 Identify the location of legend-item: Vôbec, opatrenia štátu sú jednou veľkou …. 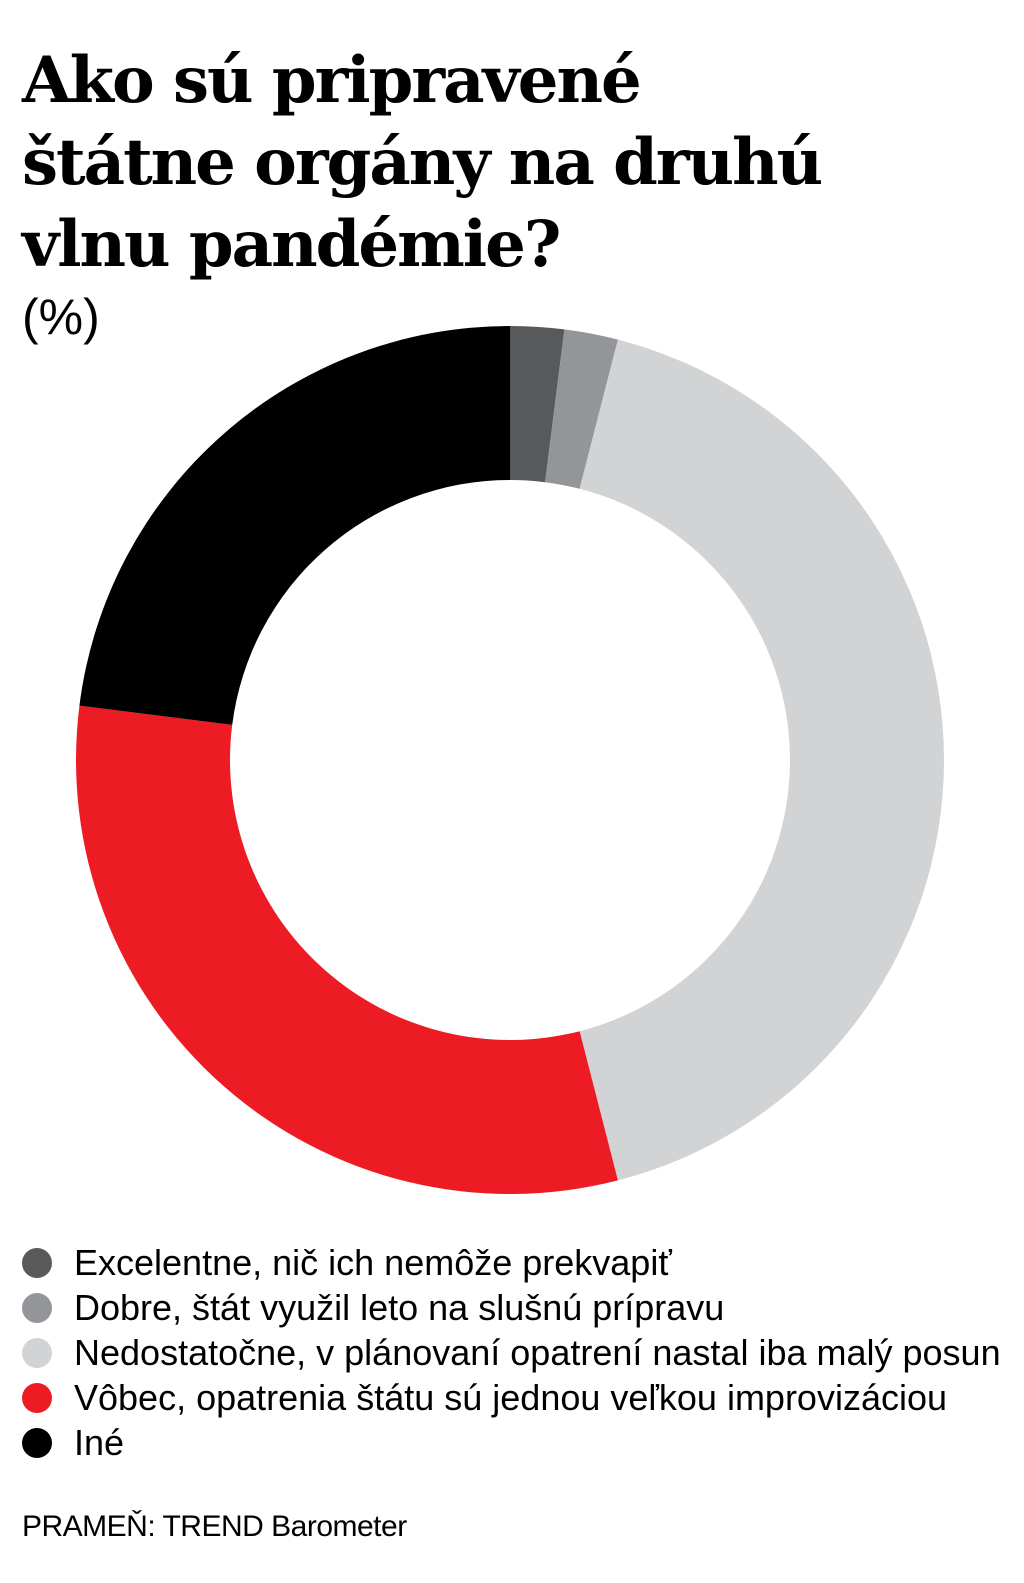
(511, 1397).